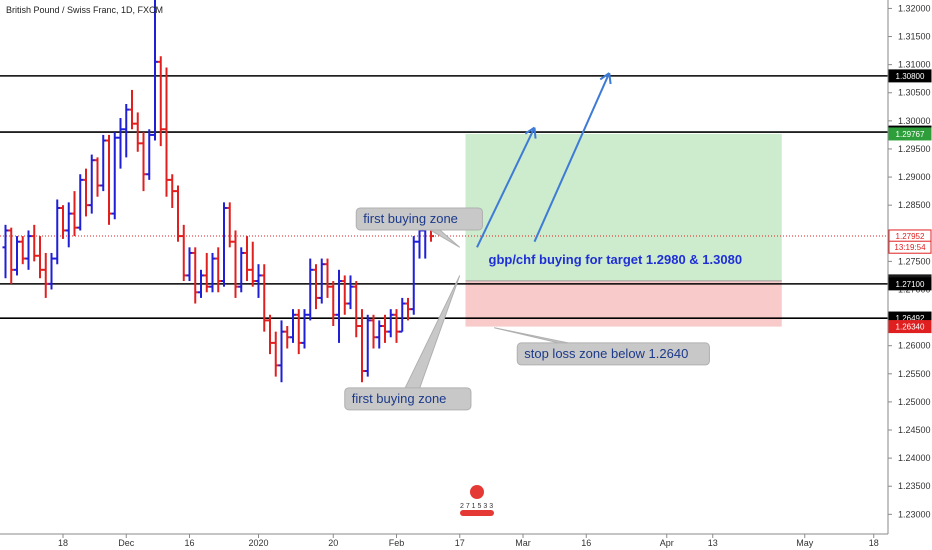 The width and height of the screenshot is (932, 550). I want to click on trend-arrow, so click(572, 157).